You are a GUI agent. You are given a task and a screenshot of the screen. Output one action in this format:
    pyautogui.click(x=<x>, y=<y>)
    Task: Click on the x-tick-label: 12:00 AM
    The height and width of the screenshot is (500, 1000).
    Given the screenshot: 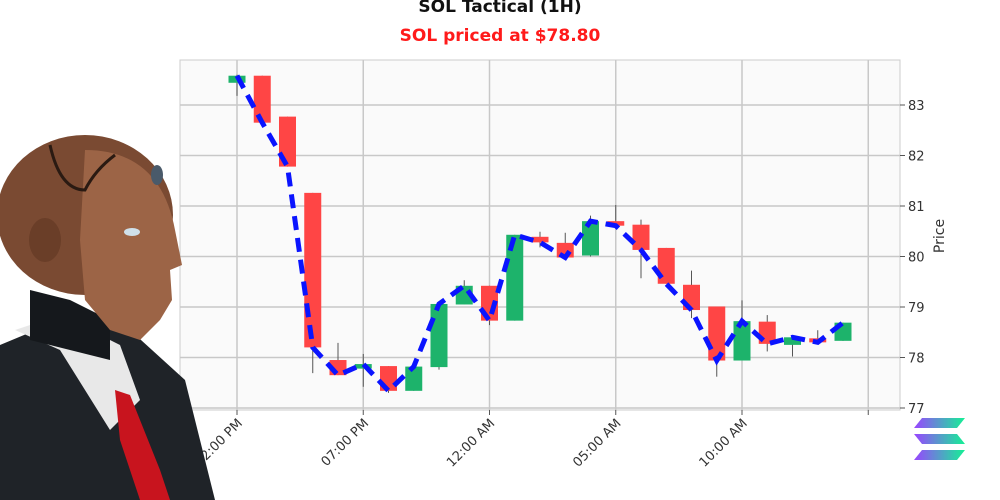 What is the action you would take?
    pyautogui.click(x=471, y=443)
    